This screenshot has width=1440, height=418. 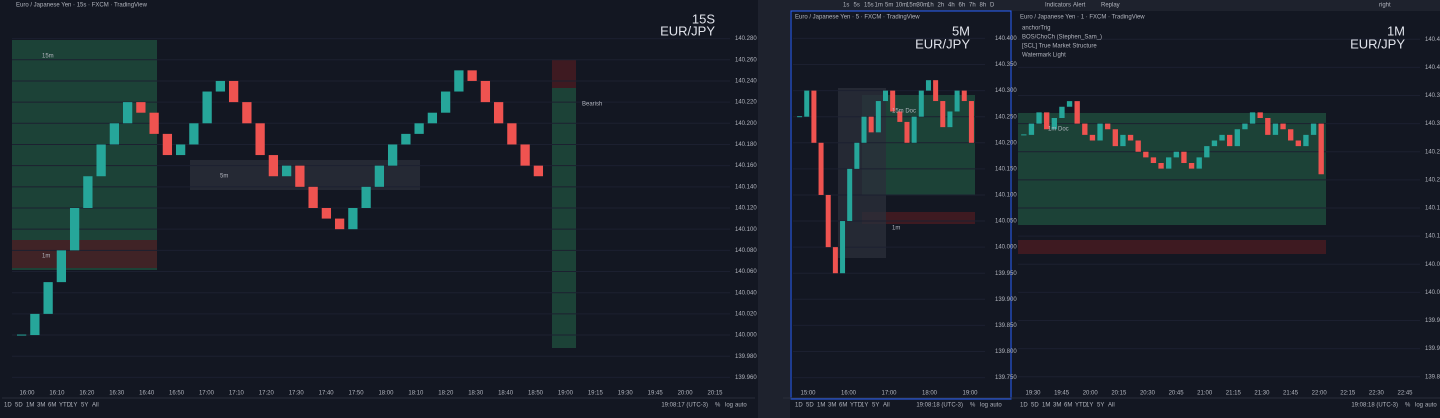 What do you see at coordinates (1432, 180) in the screenshot?
I see `price-label: 140.200` at bounding box center [1432, 180].